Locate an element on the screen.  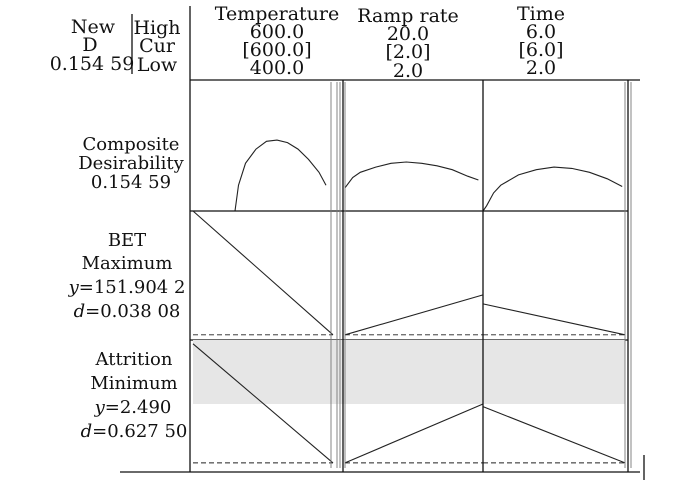
row-bet-title2: Maximum is located at coordinates (127, 263).